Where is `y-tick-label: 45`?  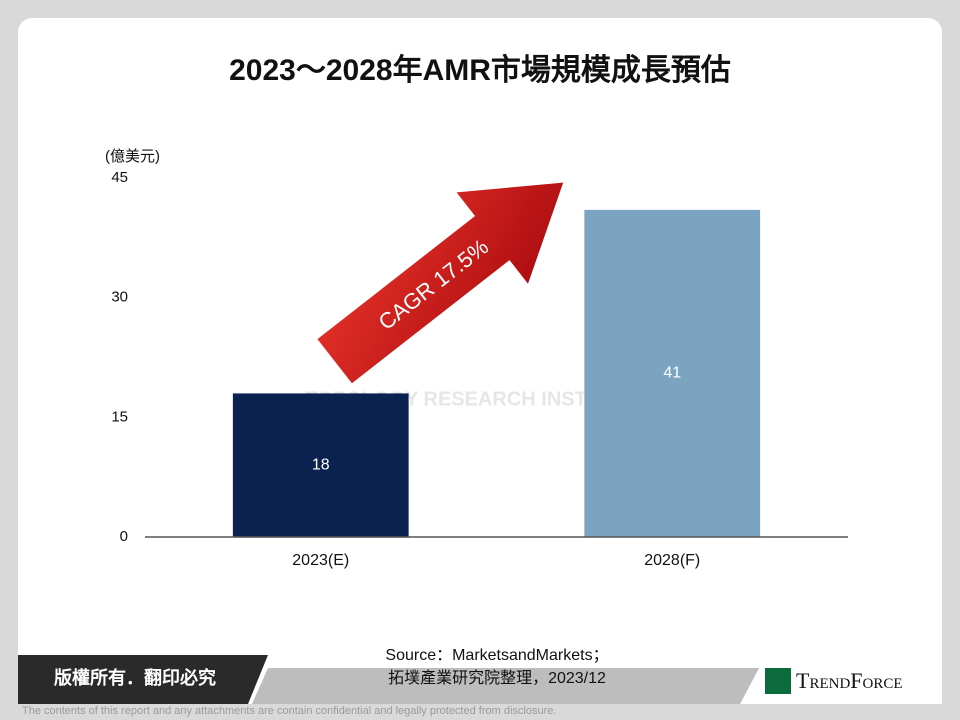
y-tick-label: 45 is located at coordinates (119, 177).